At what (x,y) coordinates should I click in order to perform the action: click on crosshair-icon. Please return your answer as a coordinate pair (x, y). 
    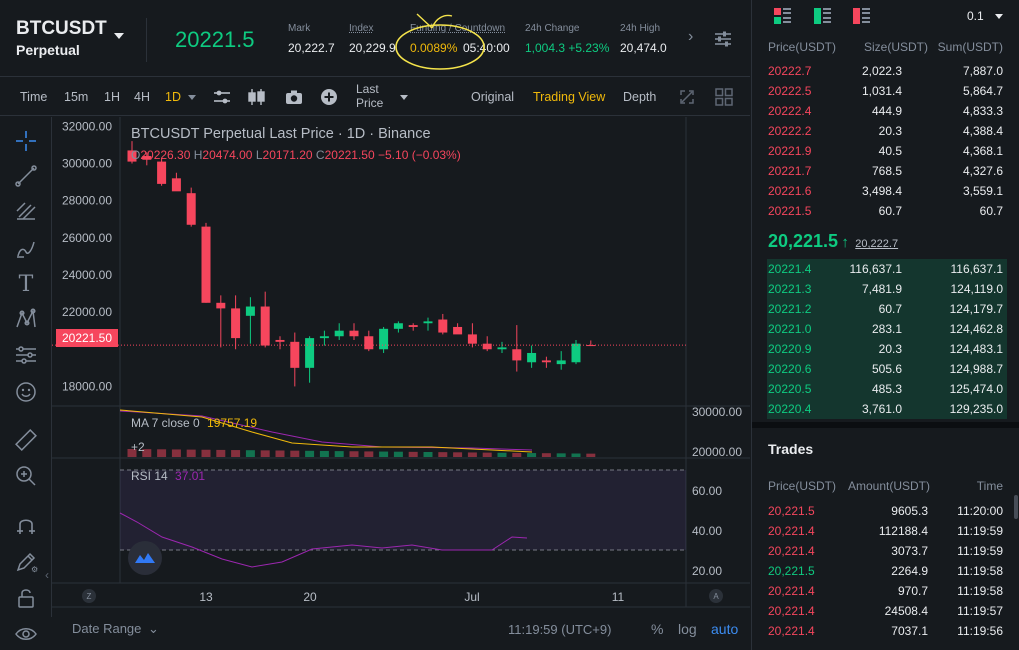
    Looking at the image, I should click on (26, 141).